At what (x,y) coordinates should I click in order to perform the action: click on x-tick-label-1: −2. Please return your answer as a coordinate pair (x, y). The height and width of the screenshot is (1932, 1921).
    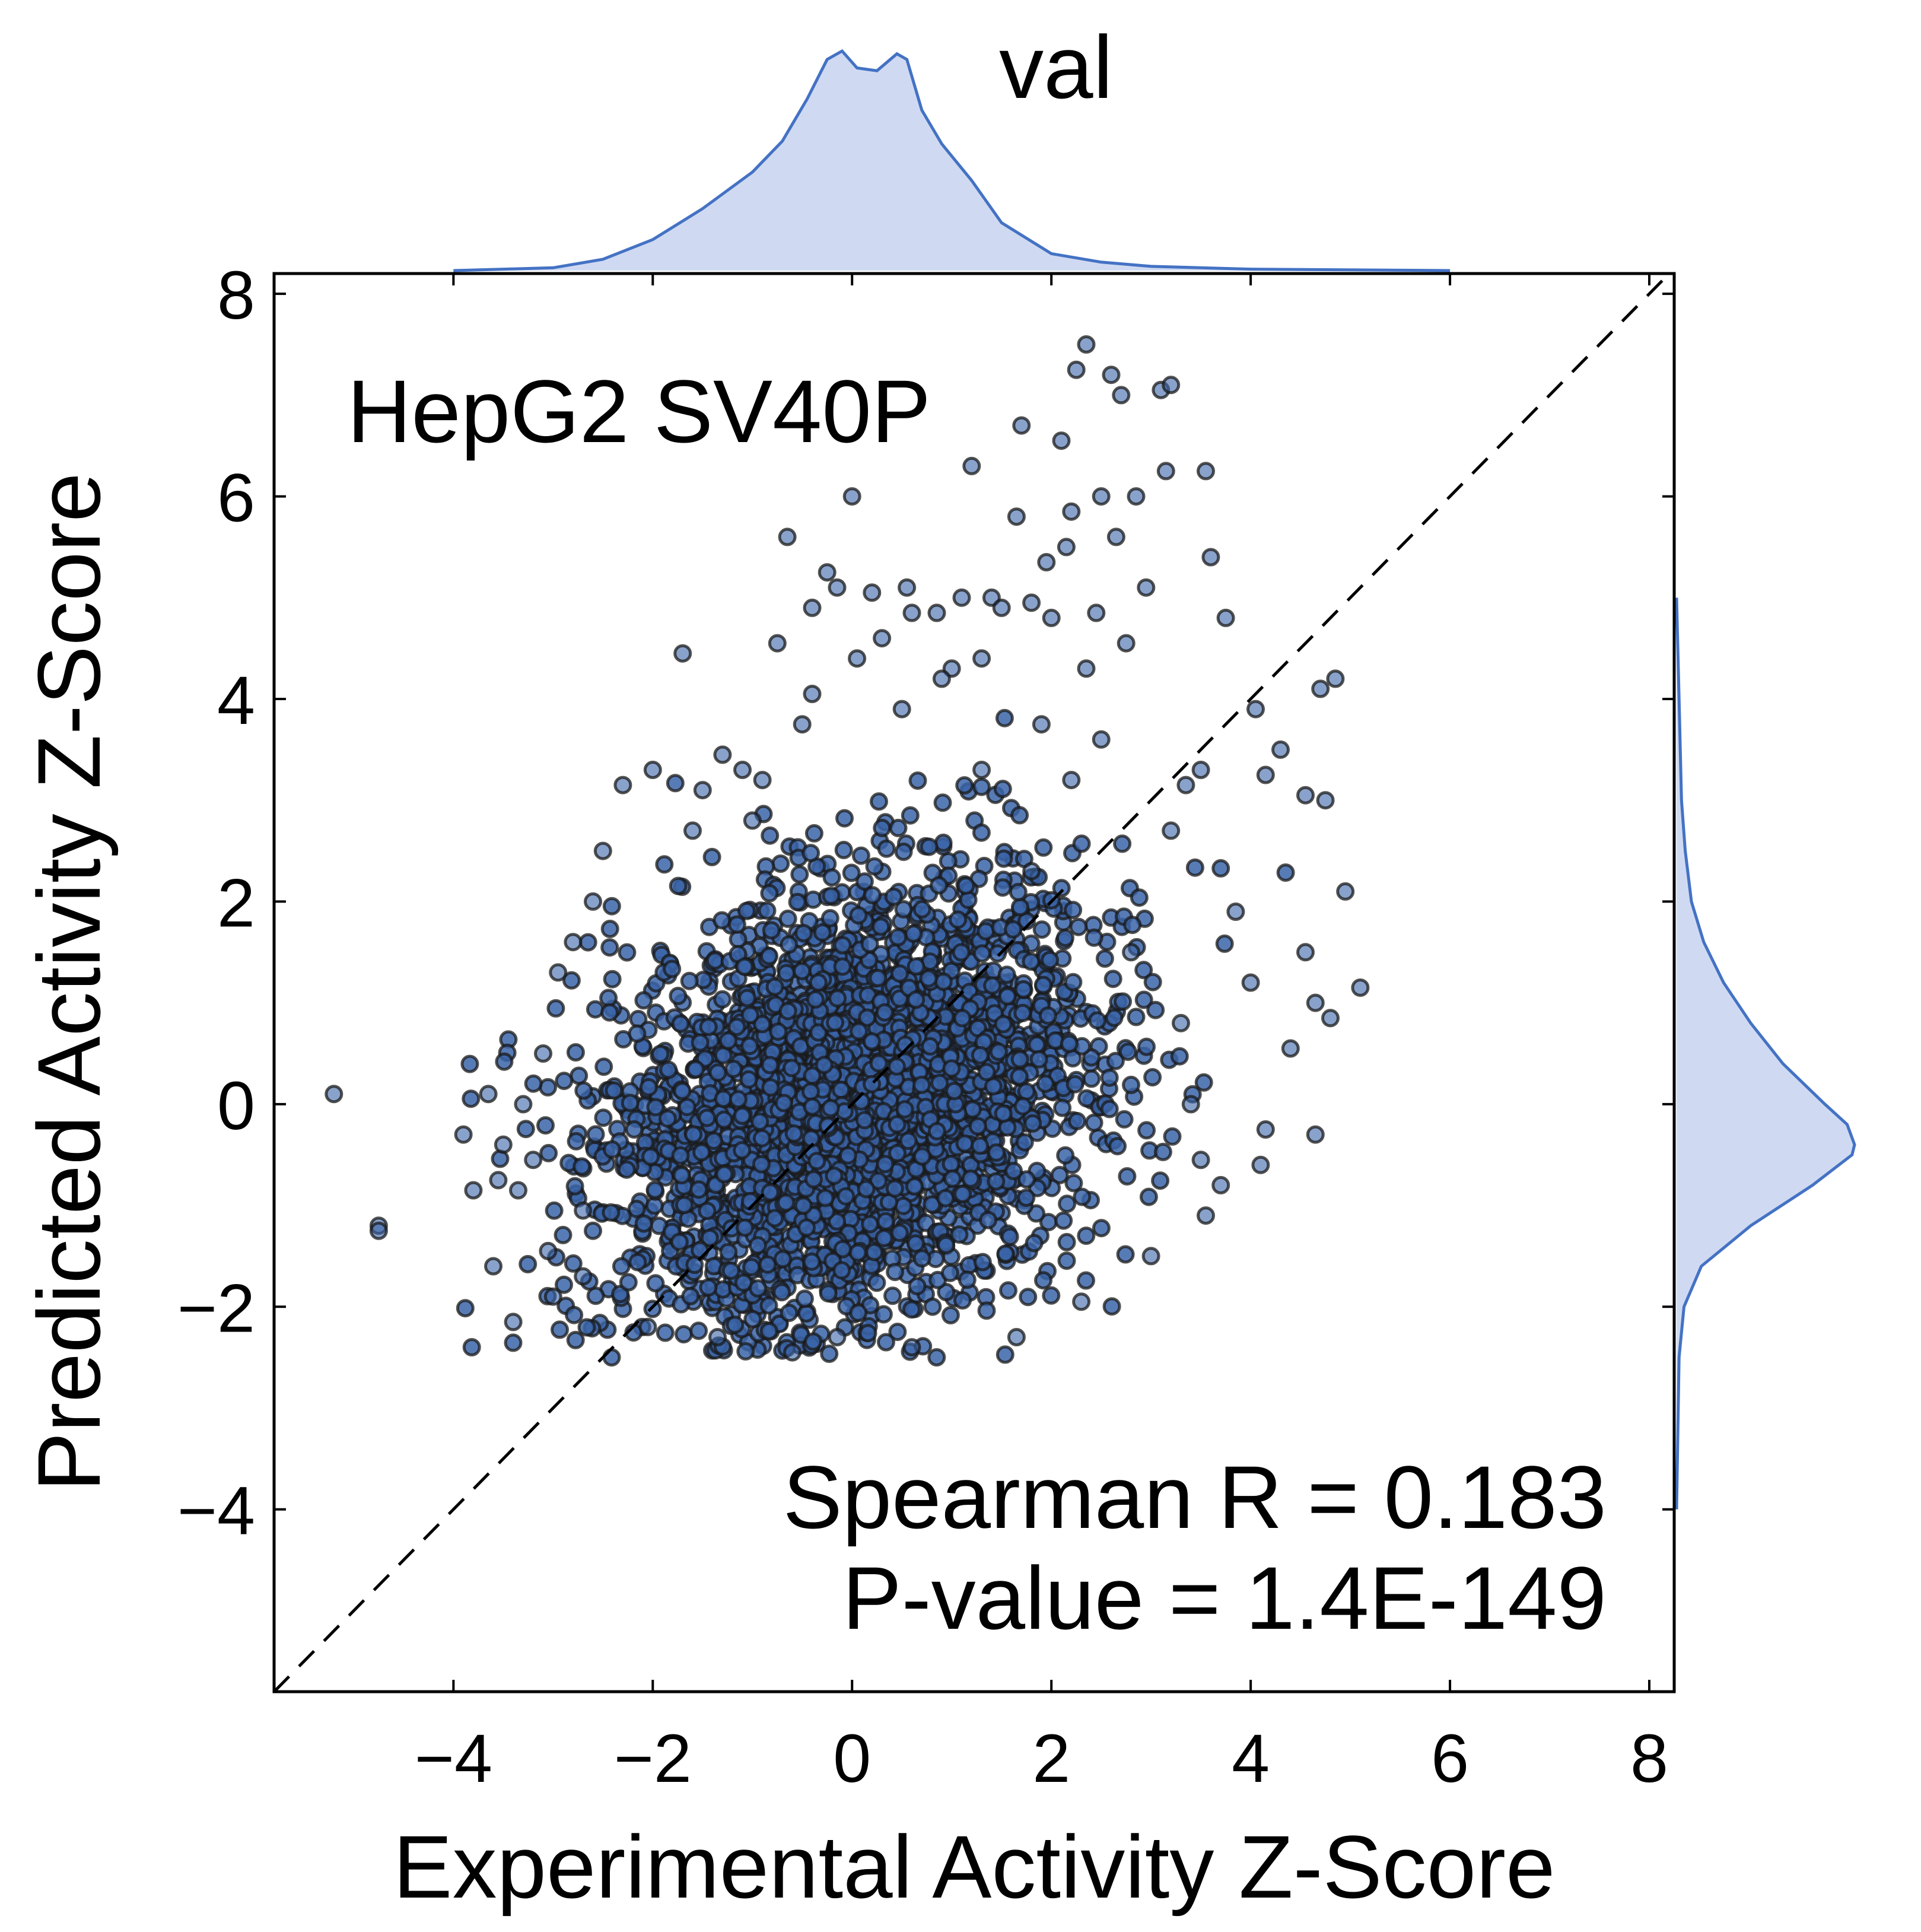
    Looking at the image, I should click on (653, 1759).